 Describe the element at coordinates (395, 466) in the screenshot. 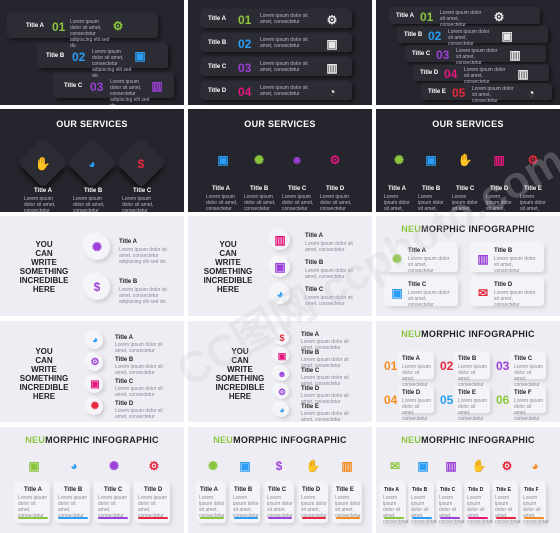

I see `mail-icon: ✉` at that location.